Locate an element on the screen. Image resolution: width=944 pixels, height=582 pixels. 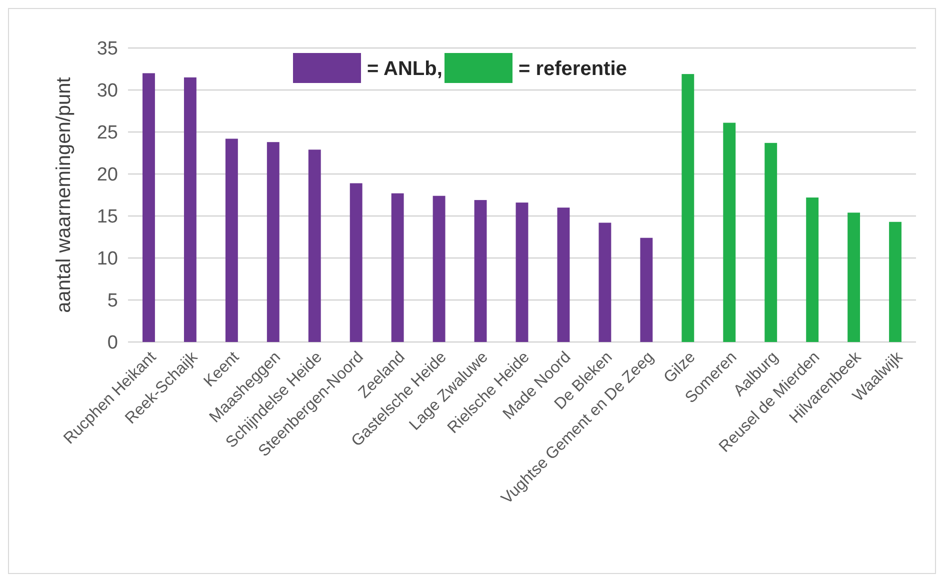
y-axis-title: aantal waarnemingen/punt is located at coordinates (64, 194).